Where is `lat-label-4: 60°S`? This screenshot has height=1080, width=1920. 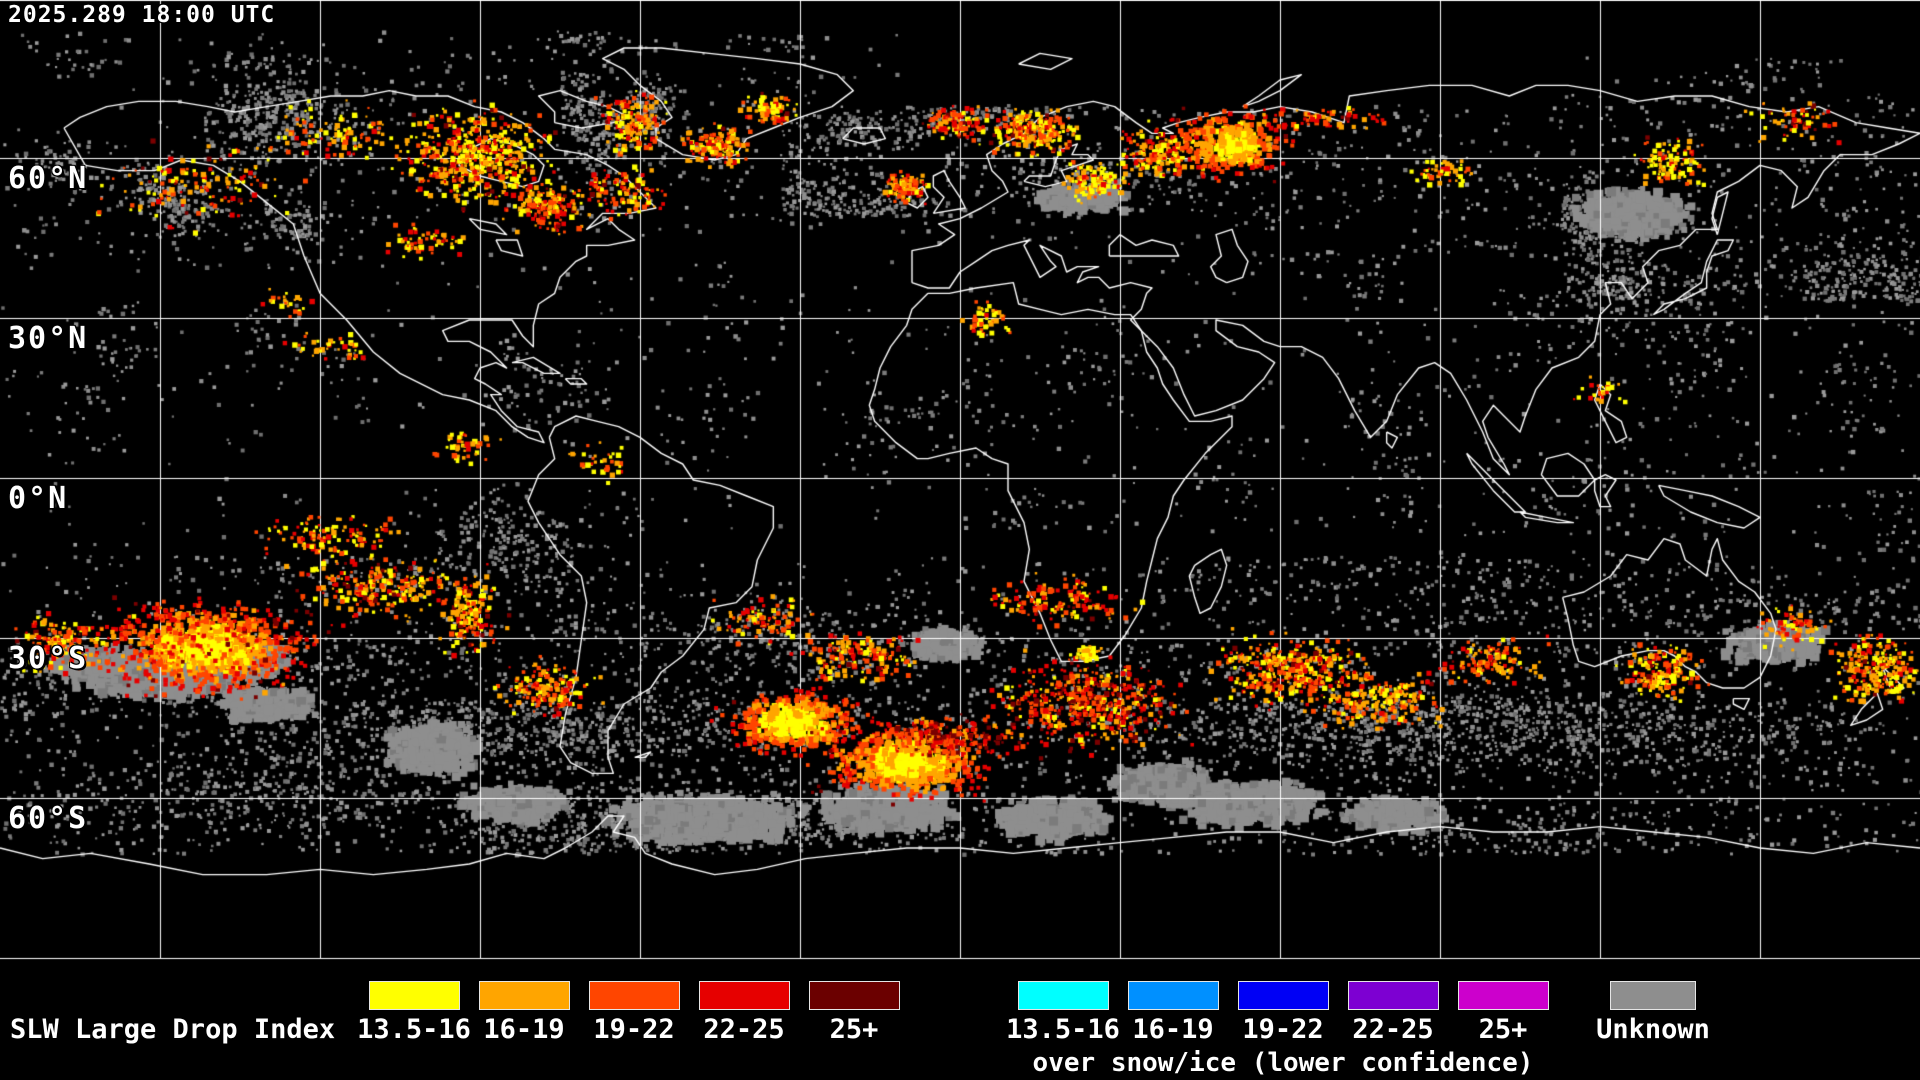 lat-label-4: 60°S is located at coordinates (48, 818).